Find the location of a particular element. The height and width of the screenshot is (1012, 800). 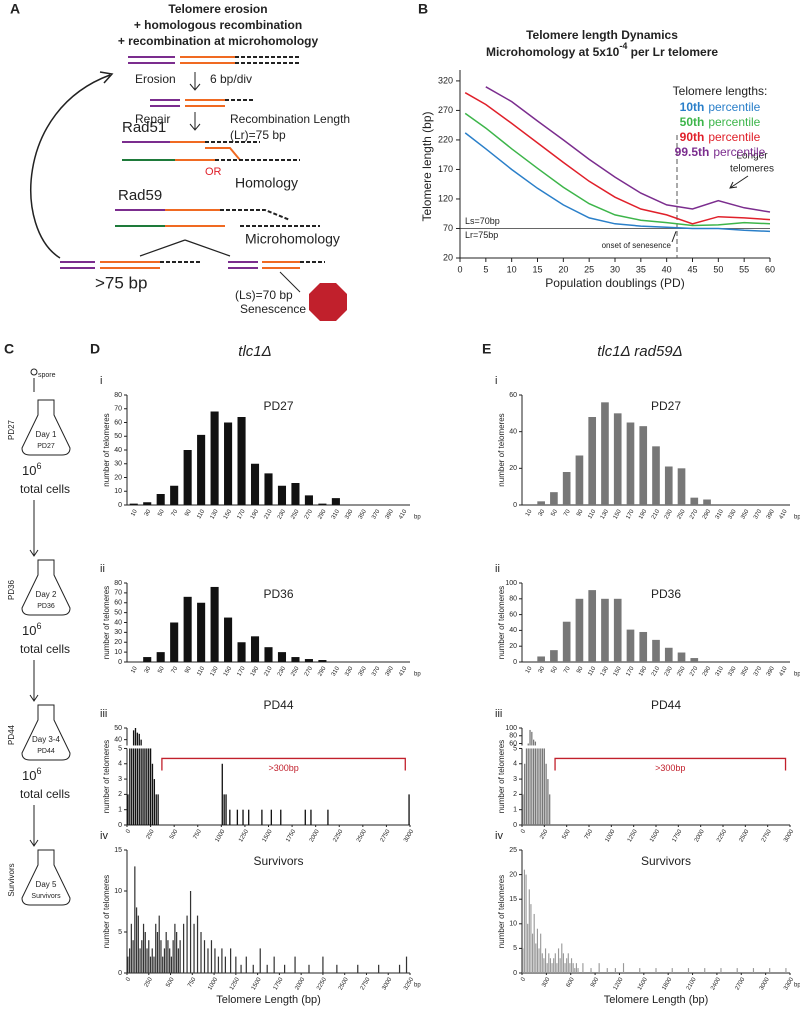

x-tick-label: 25 is located at coordinates (589, 269).